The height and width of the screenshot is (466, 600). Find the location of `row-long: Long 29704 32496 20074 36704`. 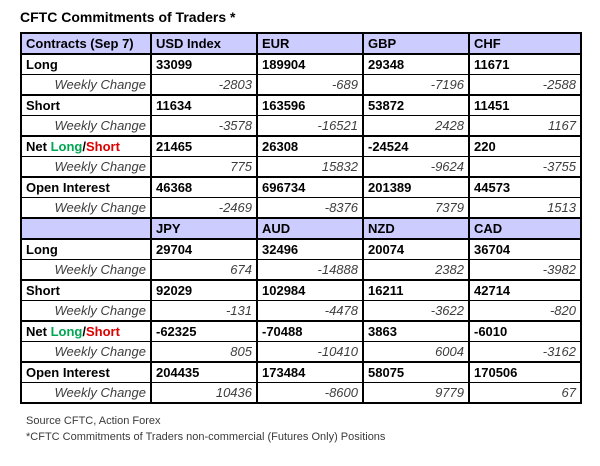

row-long: Long 29704 32496 20074 36704 is located at coordinates (301, 249).